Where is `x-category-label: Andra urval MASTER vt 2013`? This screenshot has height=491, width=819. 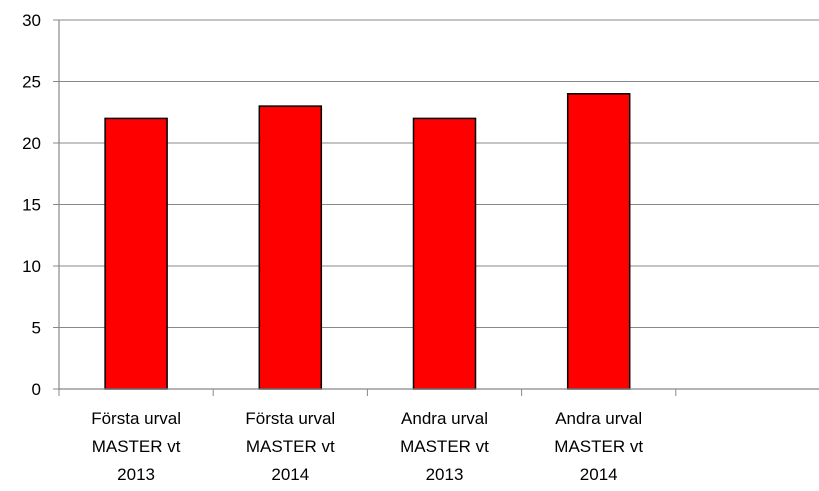 x-category-label: Andra urval MASTER vt 2013 is located at coordinates (444, 446).